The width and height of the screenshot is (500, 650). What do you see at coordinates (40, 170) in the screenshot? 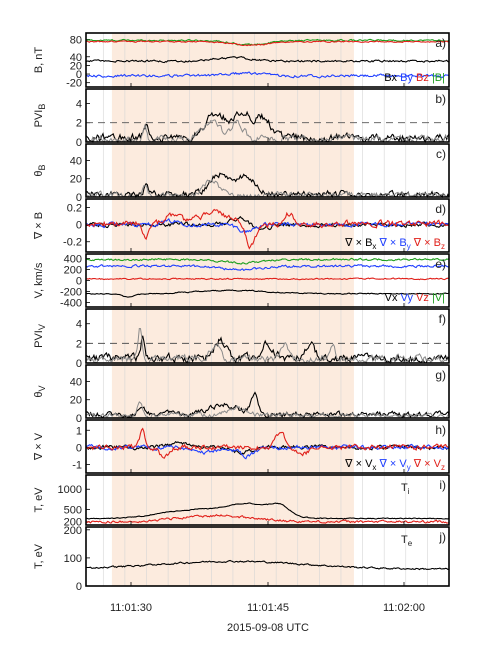
I see `y-axis-label-c: θB` at bounding box center [40, 170].